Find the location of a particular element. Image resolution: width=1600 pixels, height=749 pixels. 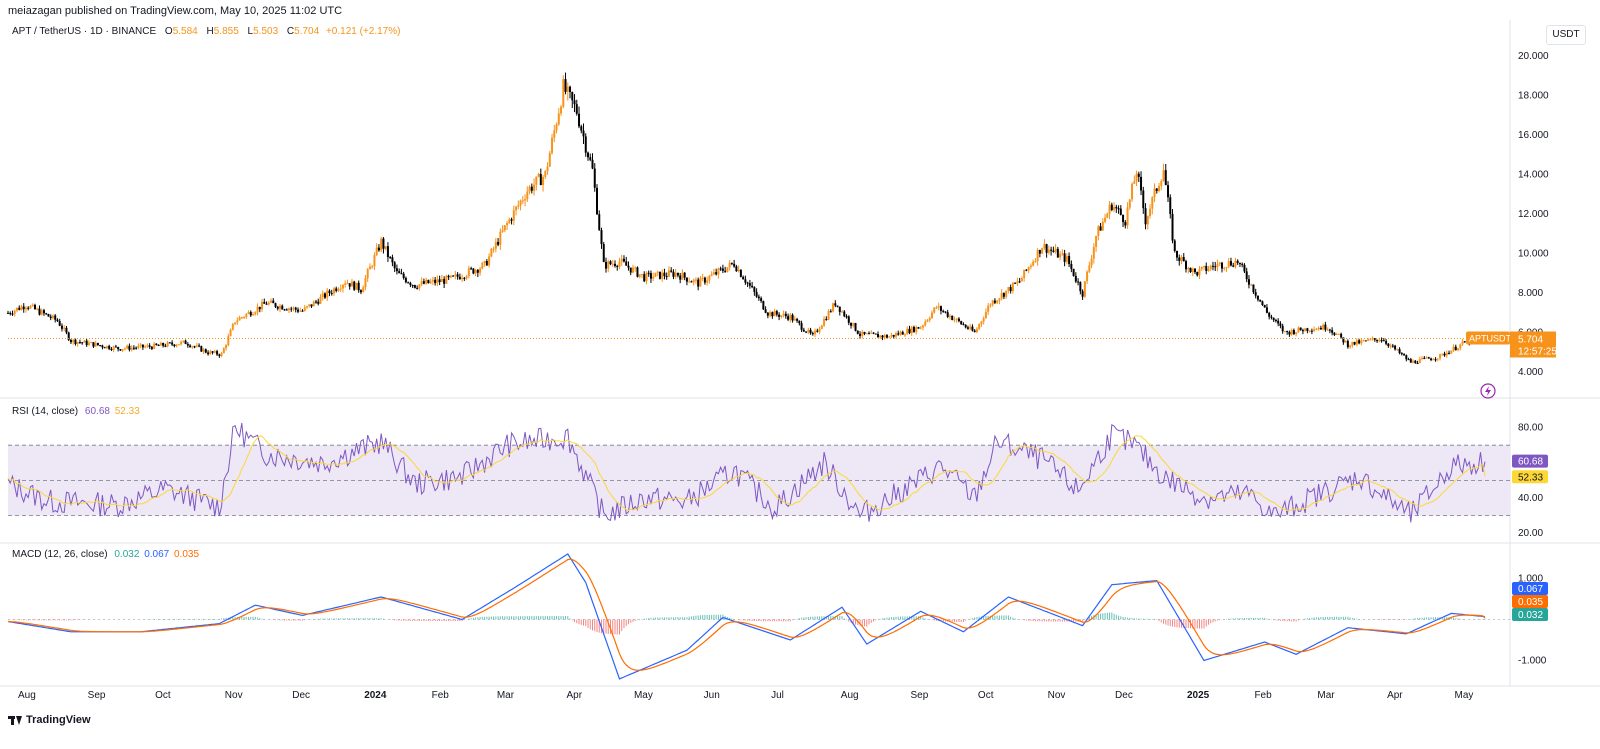

time-axis-tick: Dec is located at coordinates (1124, 695).